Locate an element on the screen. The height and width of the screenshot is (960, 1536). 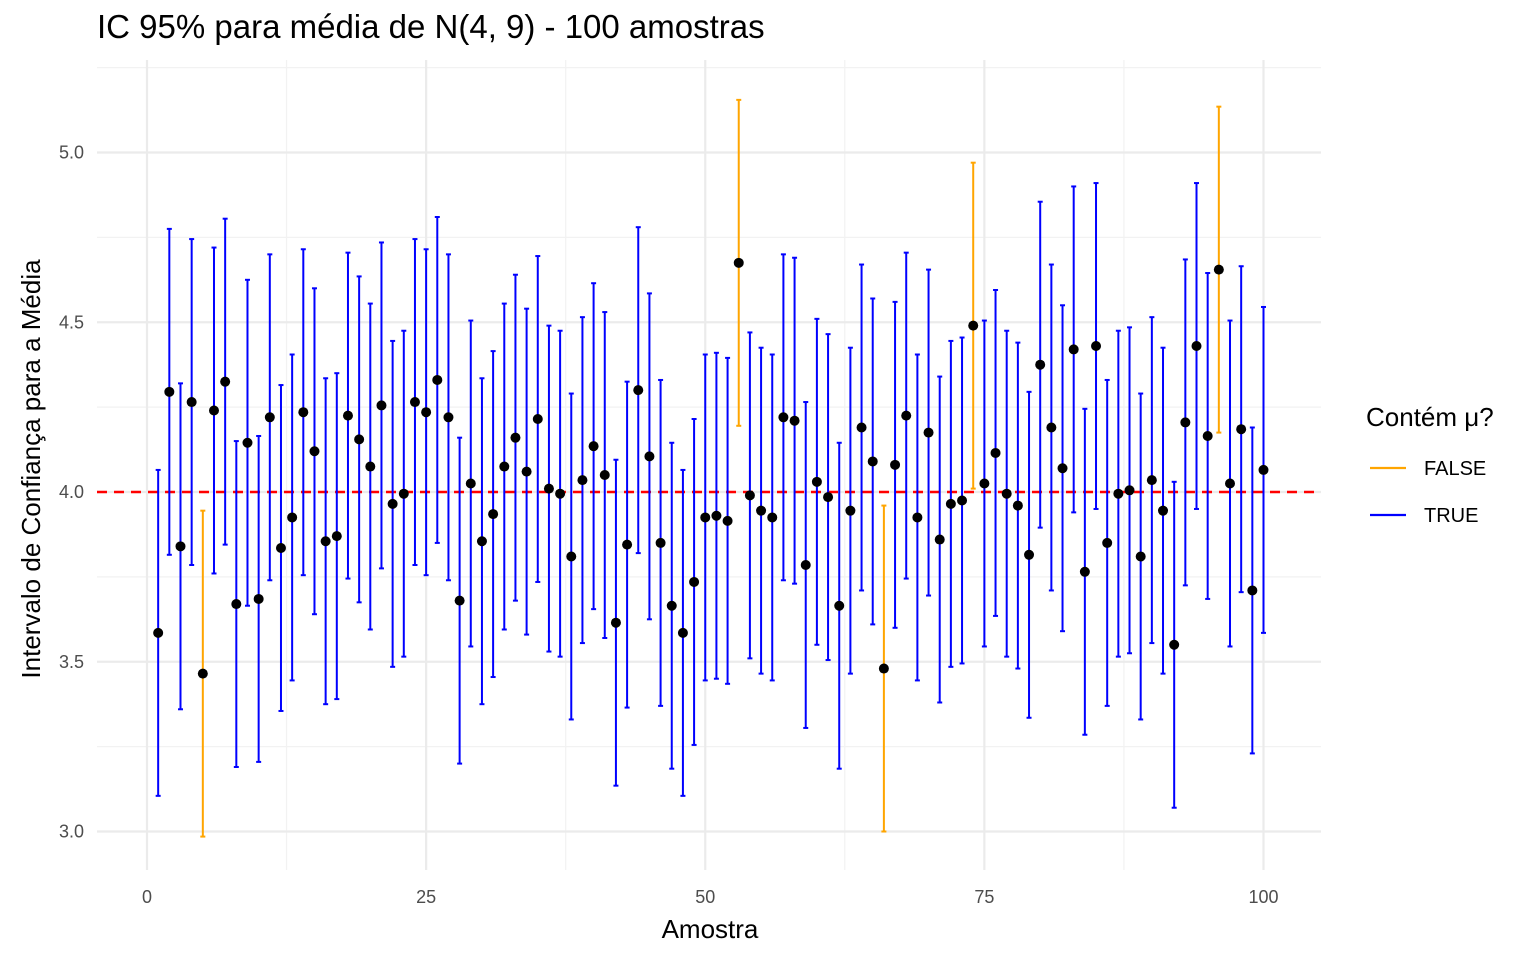
y-tick-label: 4.0 is located at coordinates (71, 492).